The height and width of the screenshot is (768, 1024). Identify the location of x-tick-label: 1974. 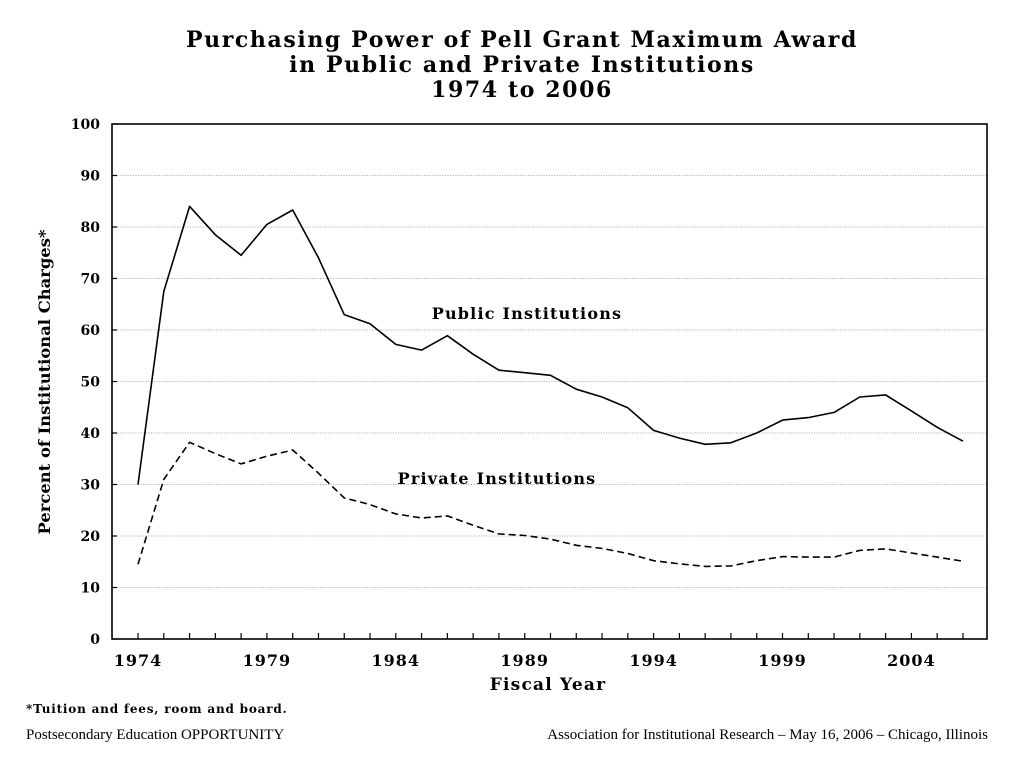
(138, 660).